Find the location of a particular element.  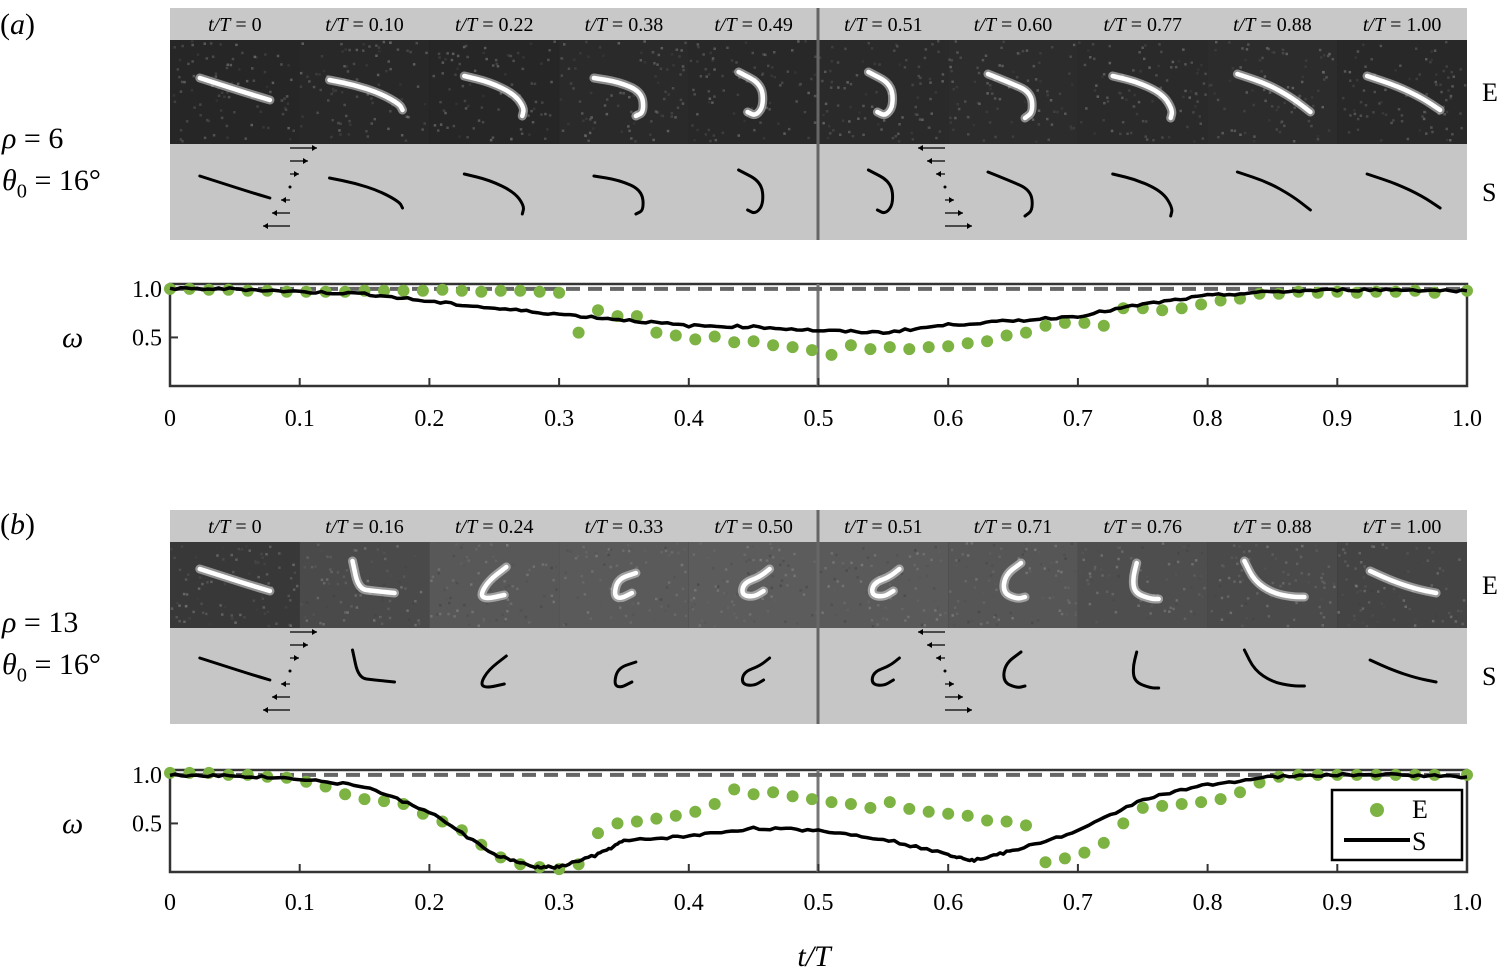

panel-label: (a) is located at coordinates (17, 24).